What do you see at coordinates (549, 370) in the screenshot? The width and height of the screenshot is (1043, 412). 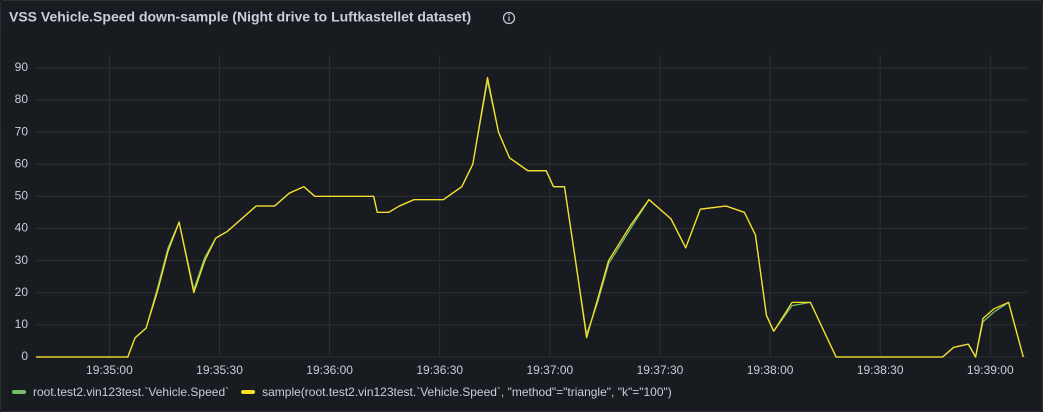 I see `x-tick-label: 19:37:00` at bounding box center [549, 370].